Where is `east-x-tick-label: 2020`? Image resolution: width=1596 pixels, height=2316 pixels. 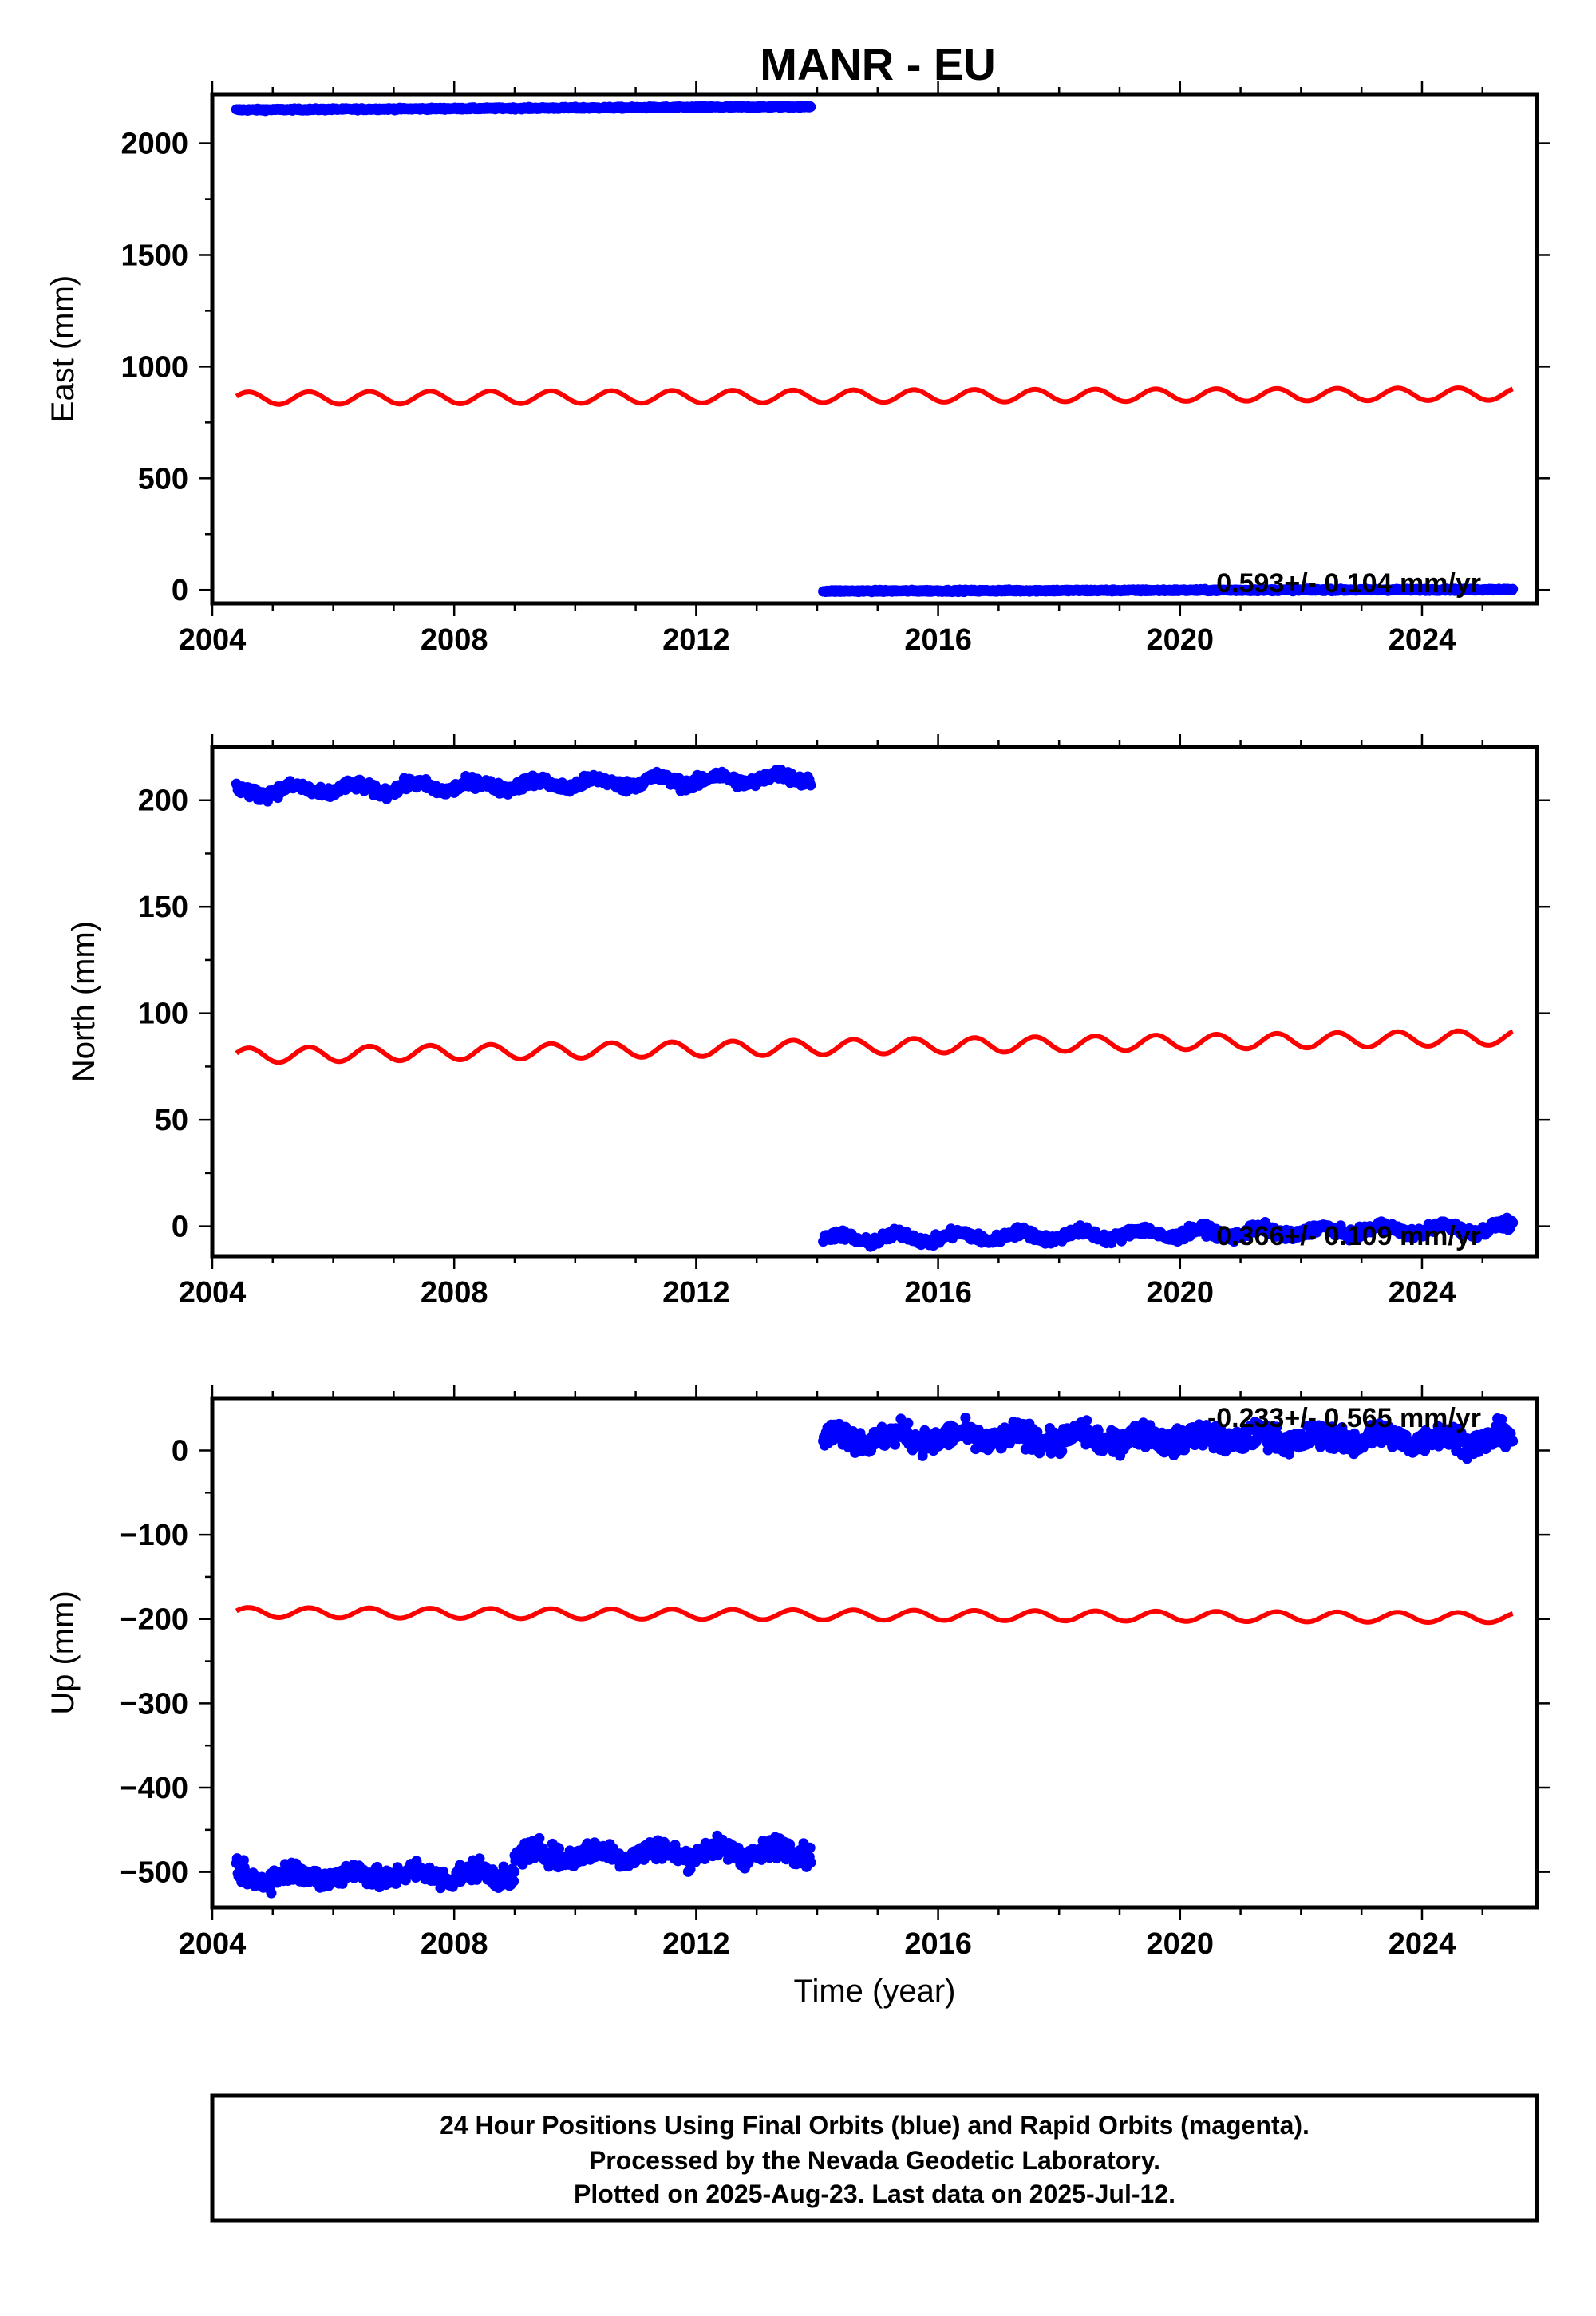 east-x-tick-label: 2020 is located at coordinates (1181, 640).